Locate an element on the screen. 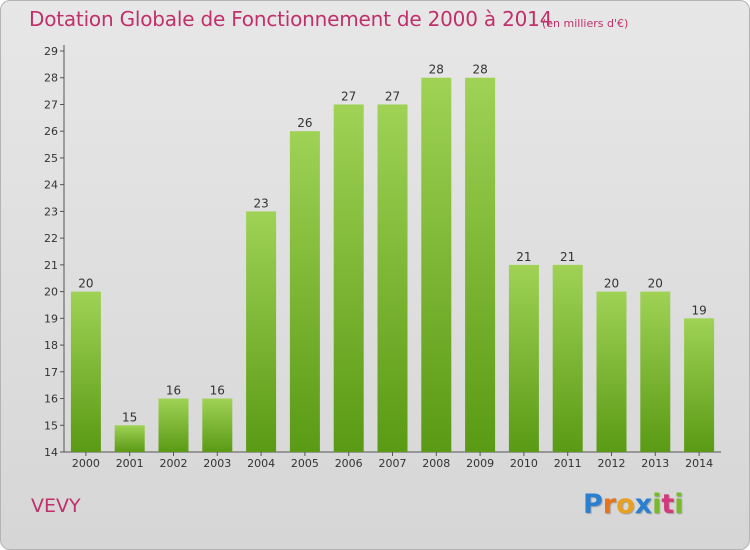  x-tick-label-2013: 2013 is located at coordinates (655, 463).